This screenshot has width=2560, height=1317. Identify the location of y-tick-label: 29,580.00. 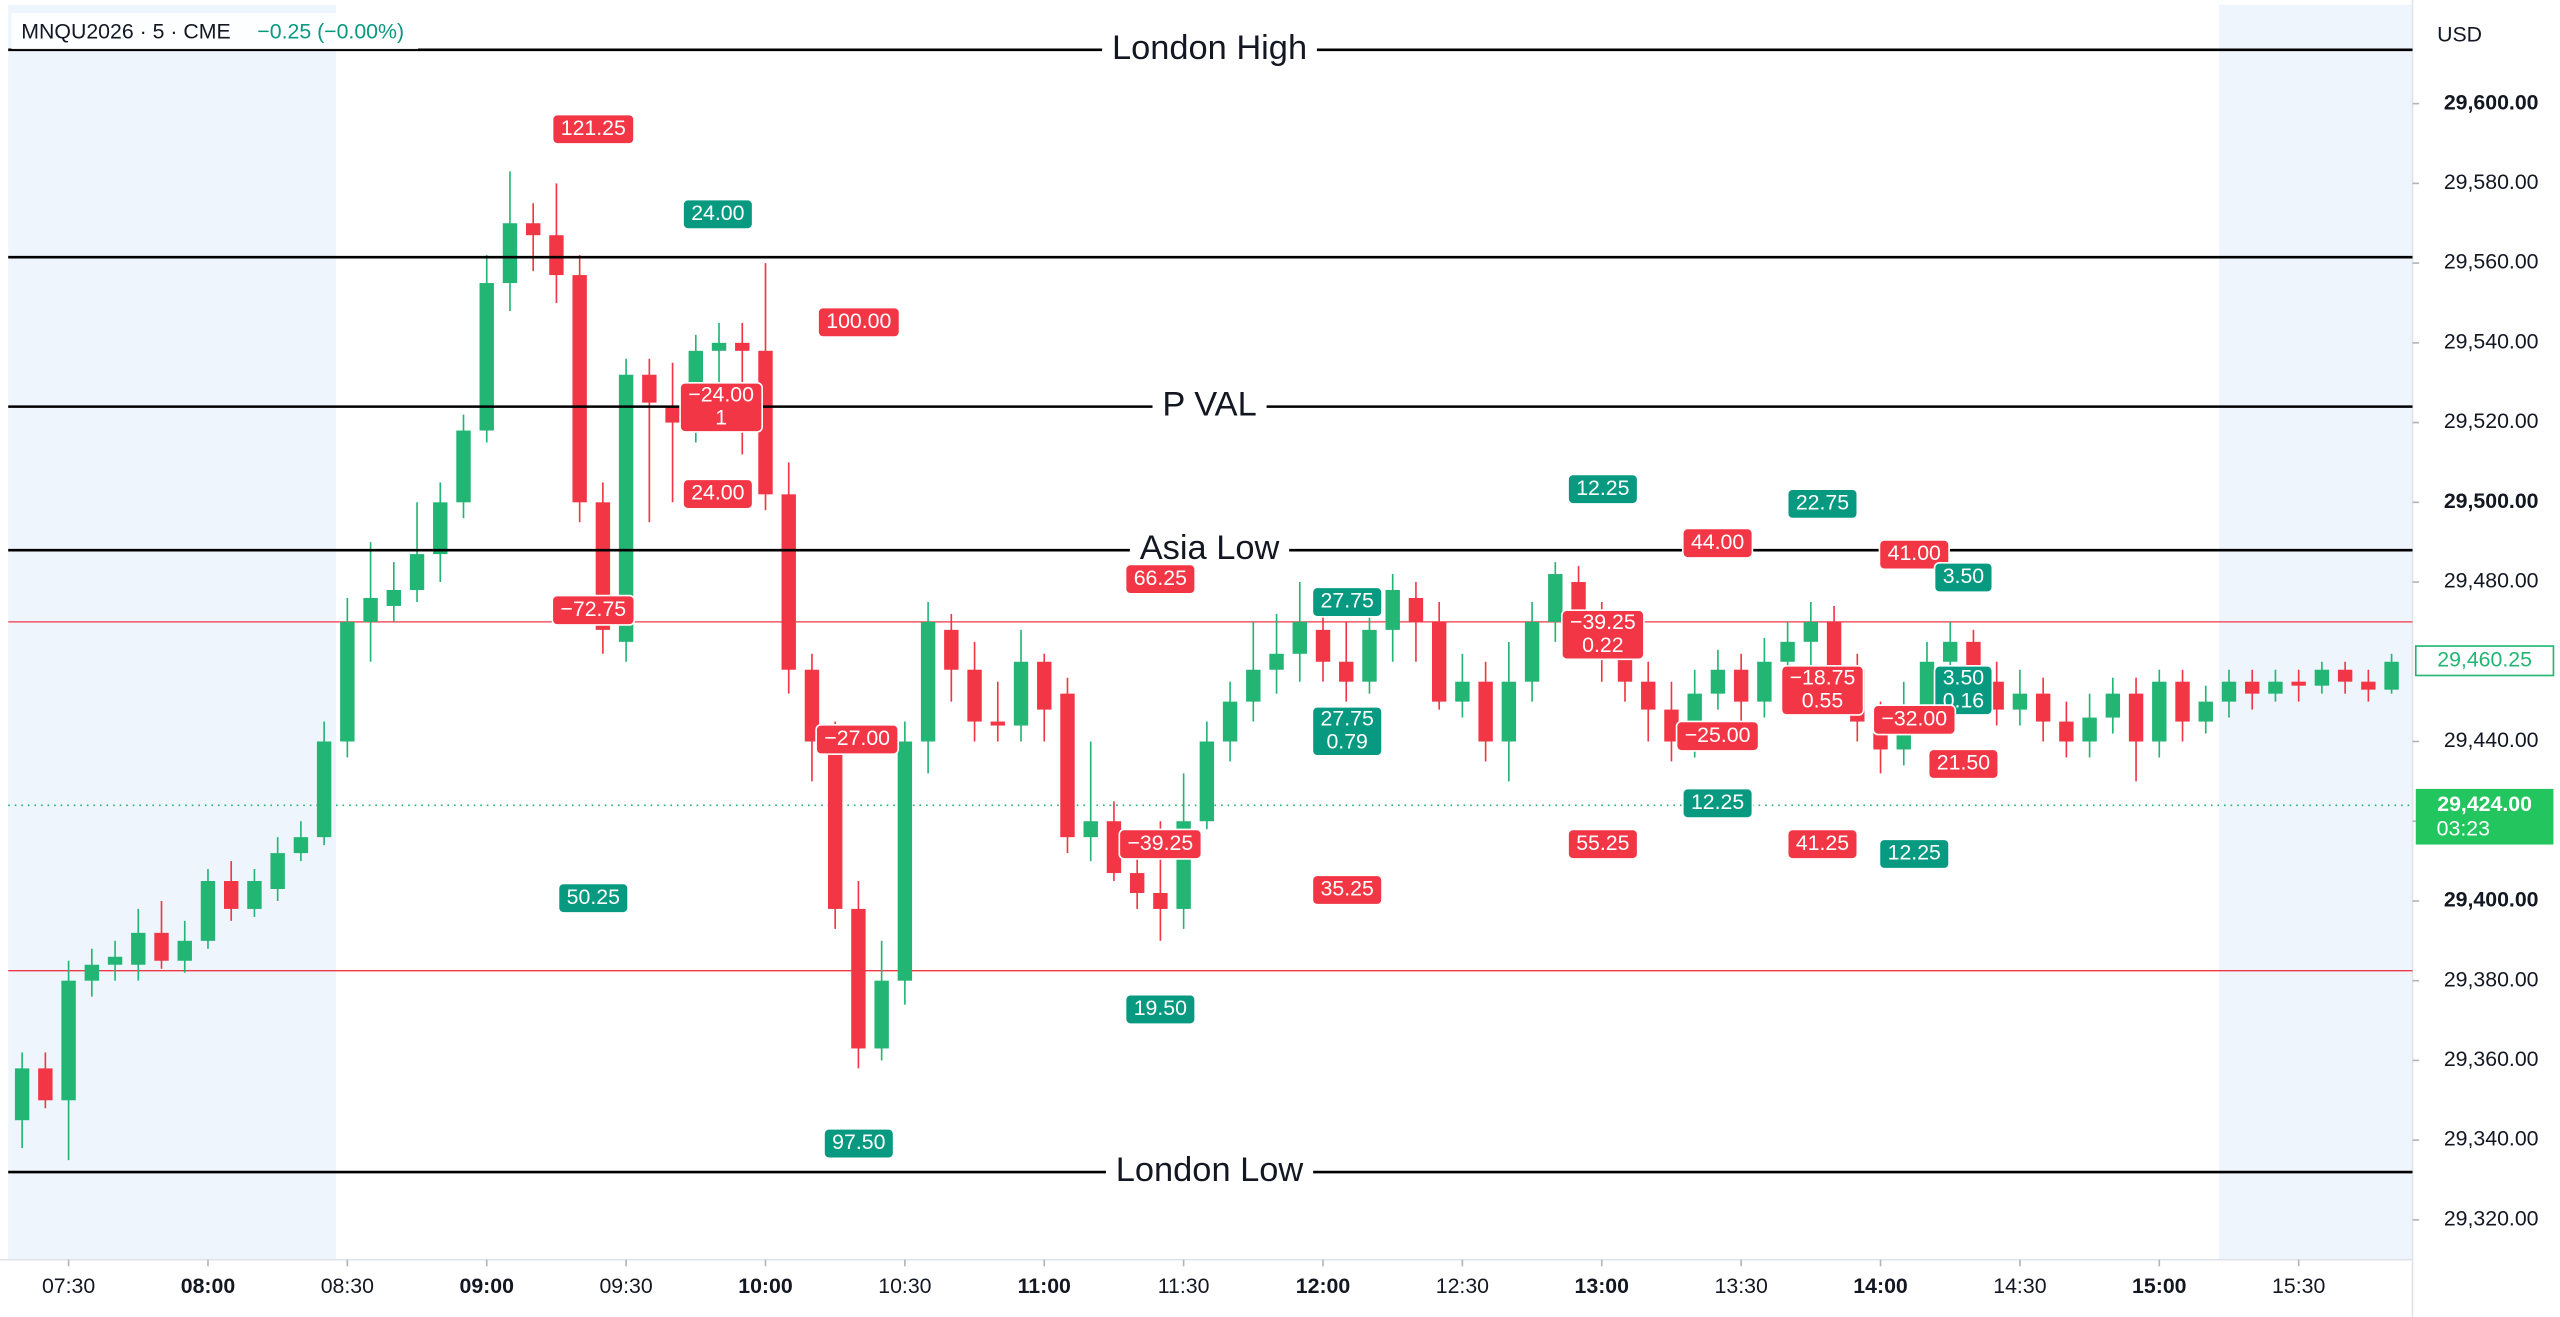
(2491, 182).